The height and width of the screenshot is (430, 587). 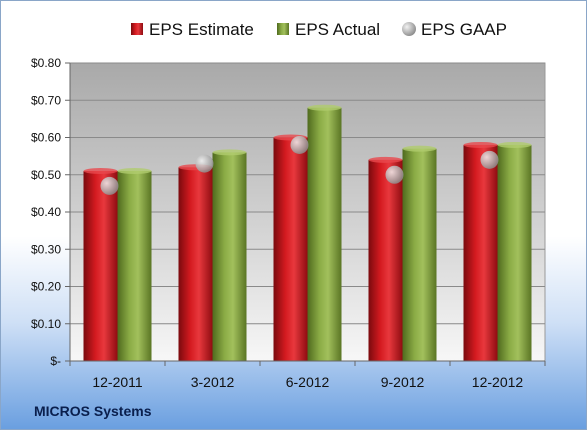 What do you see at coordinates (93, 411) in the screenshot?
I see `company-name: MICROS Systems` at bounding box center [93, 411].